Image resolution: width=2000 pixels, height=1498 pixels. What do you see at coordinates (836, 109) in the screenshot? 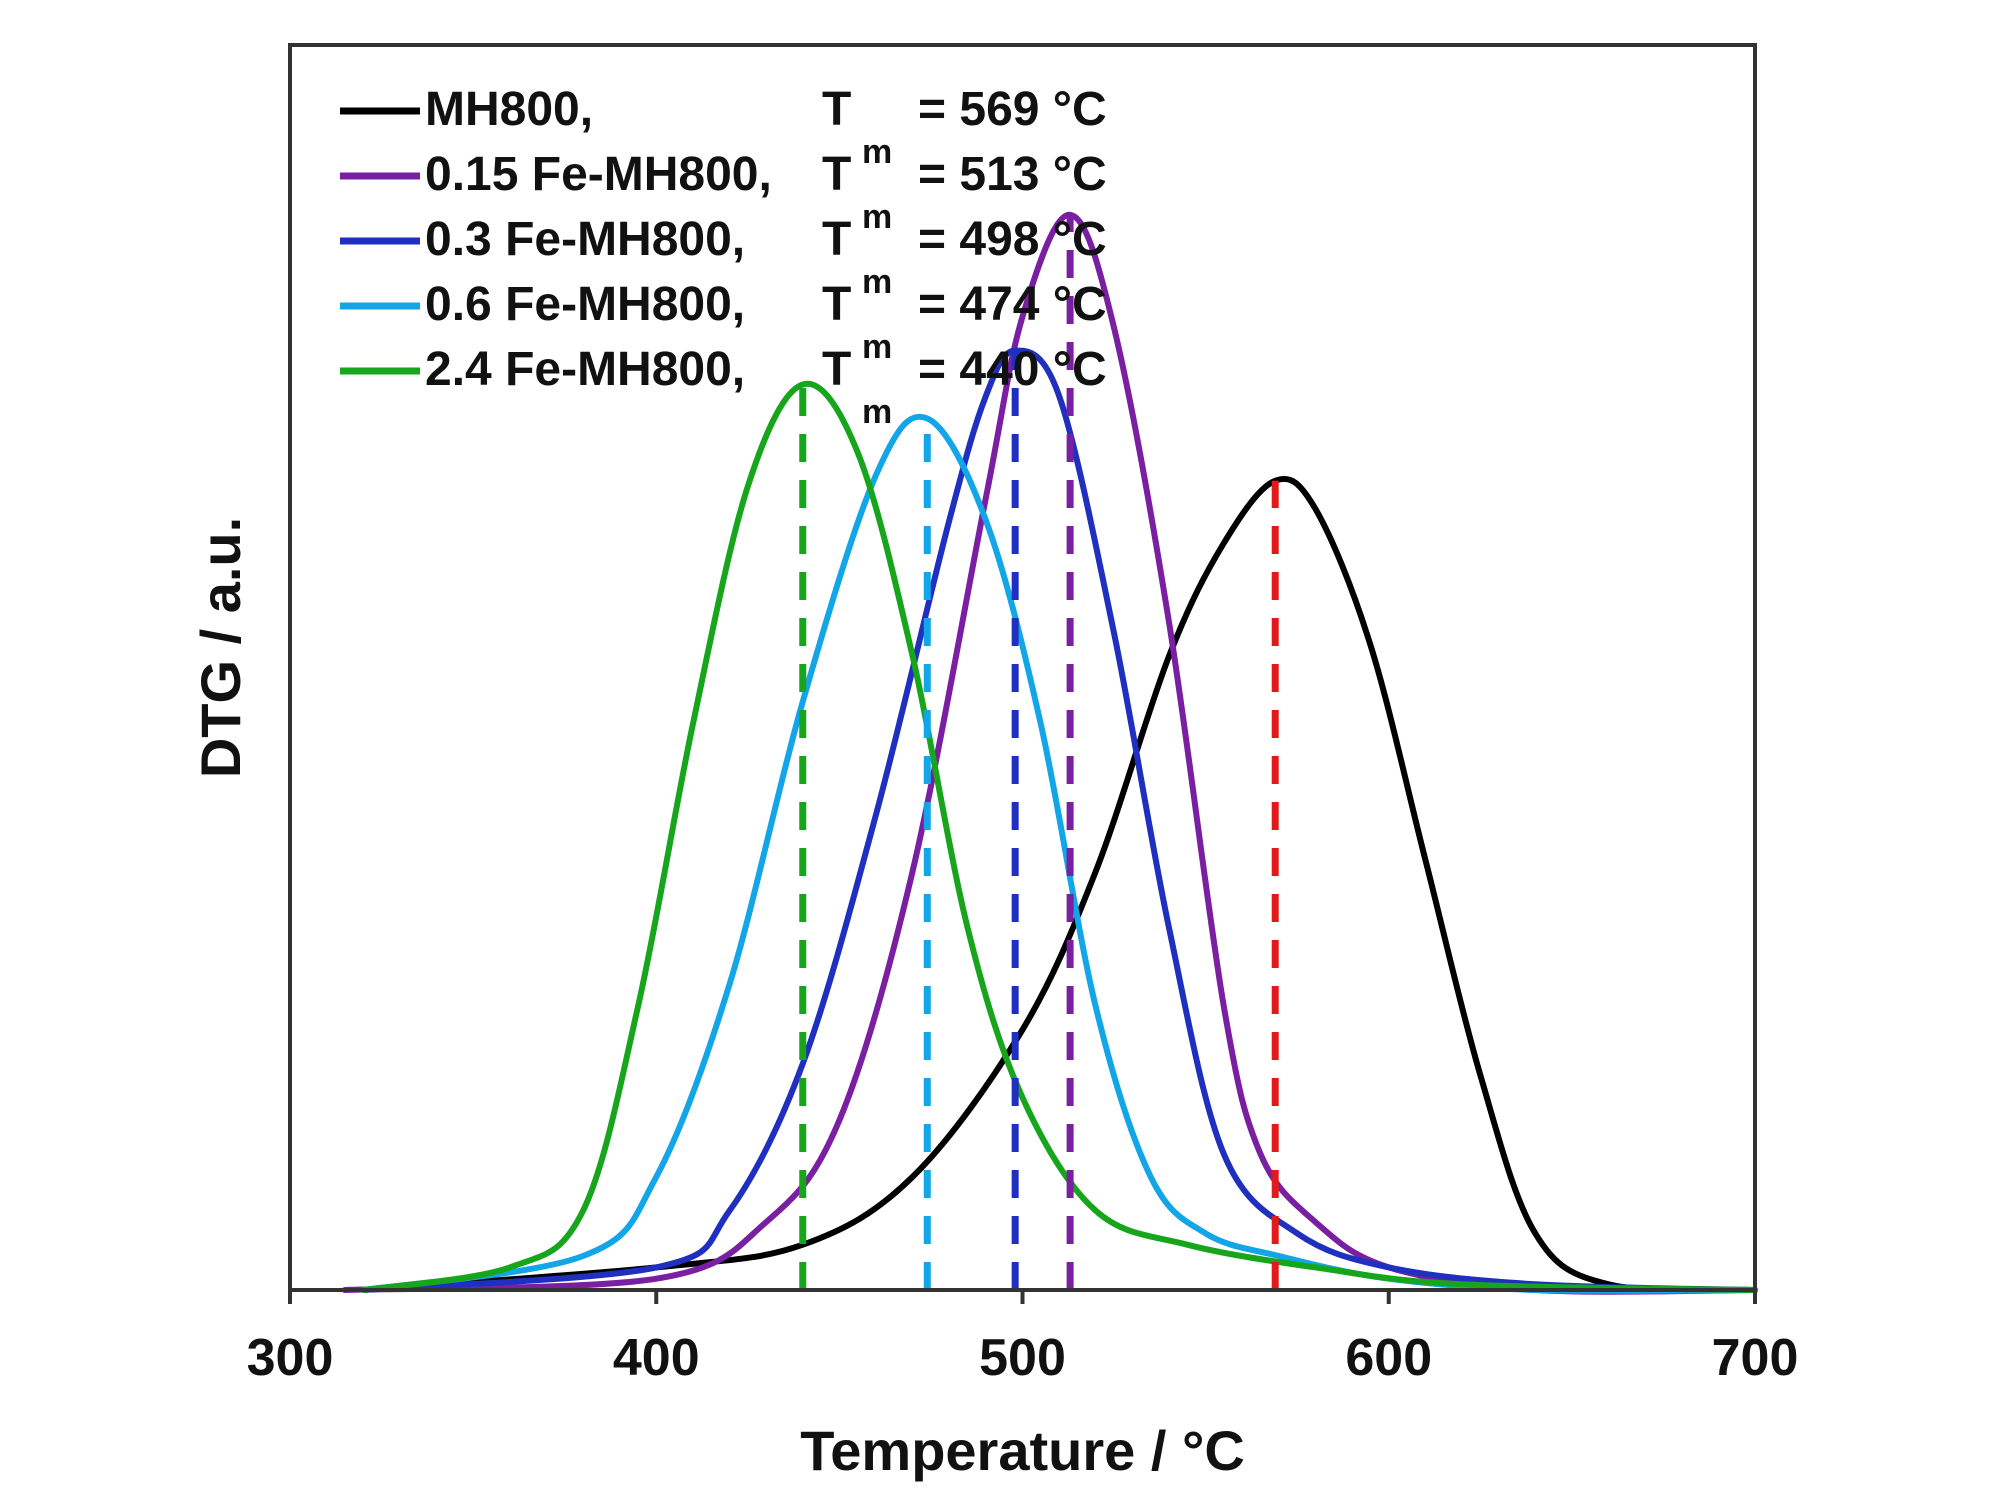
I see `legend-tm-symbol-mh800: T` at bounding box center [836, 109].